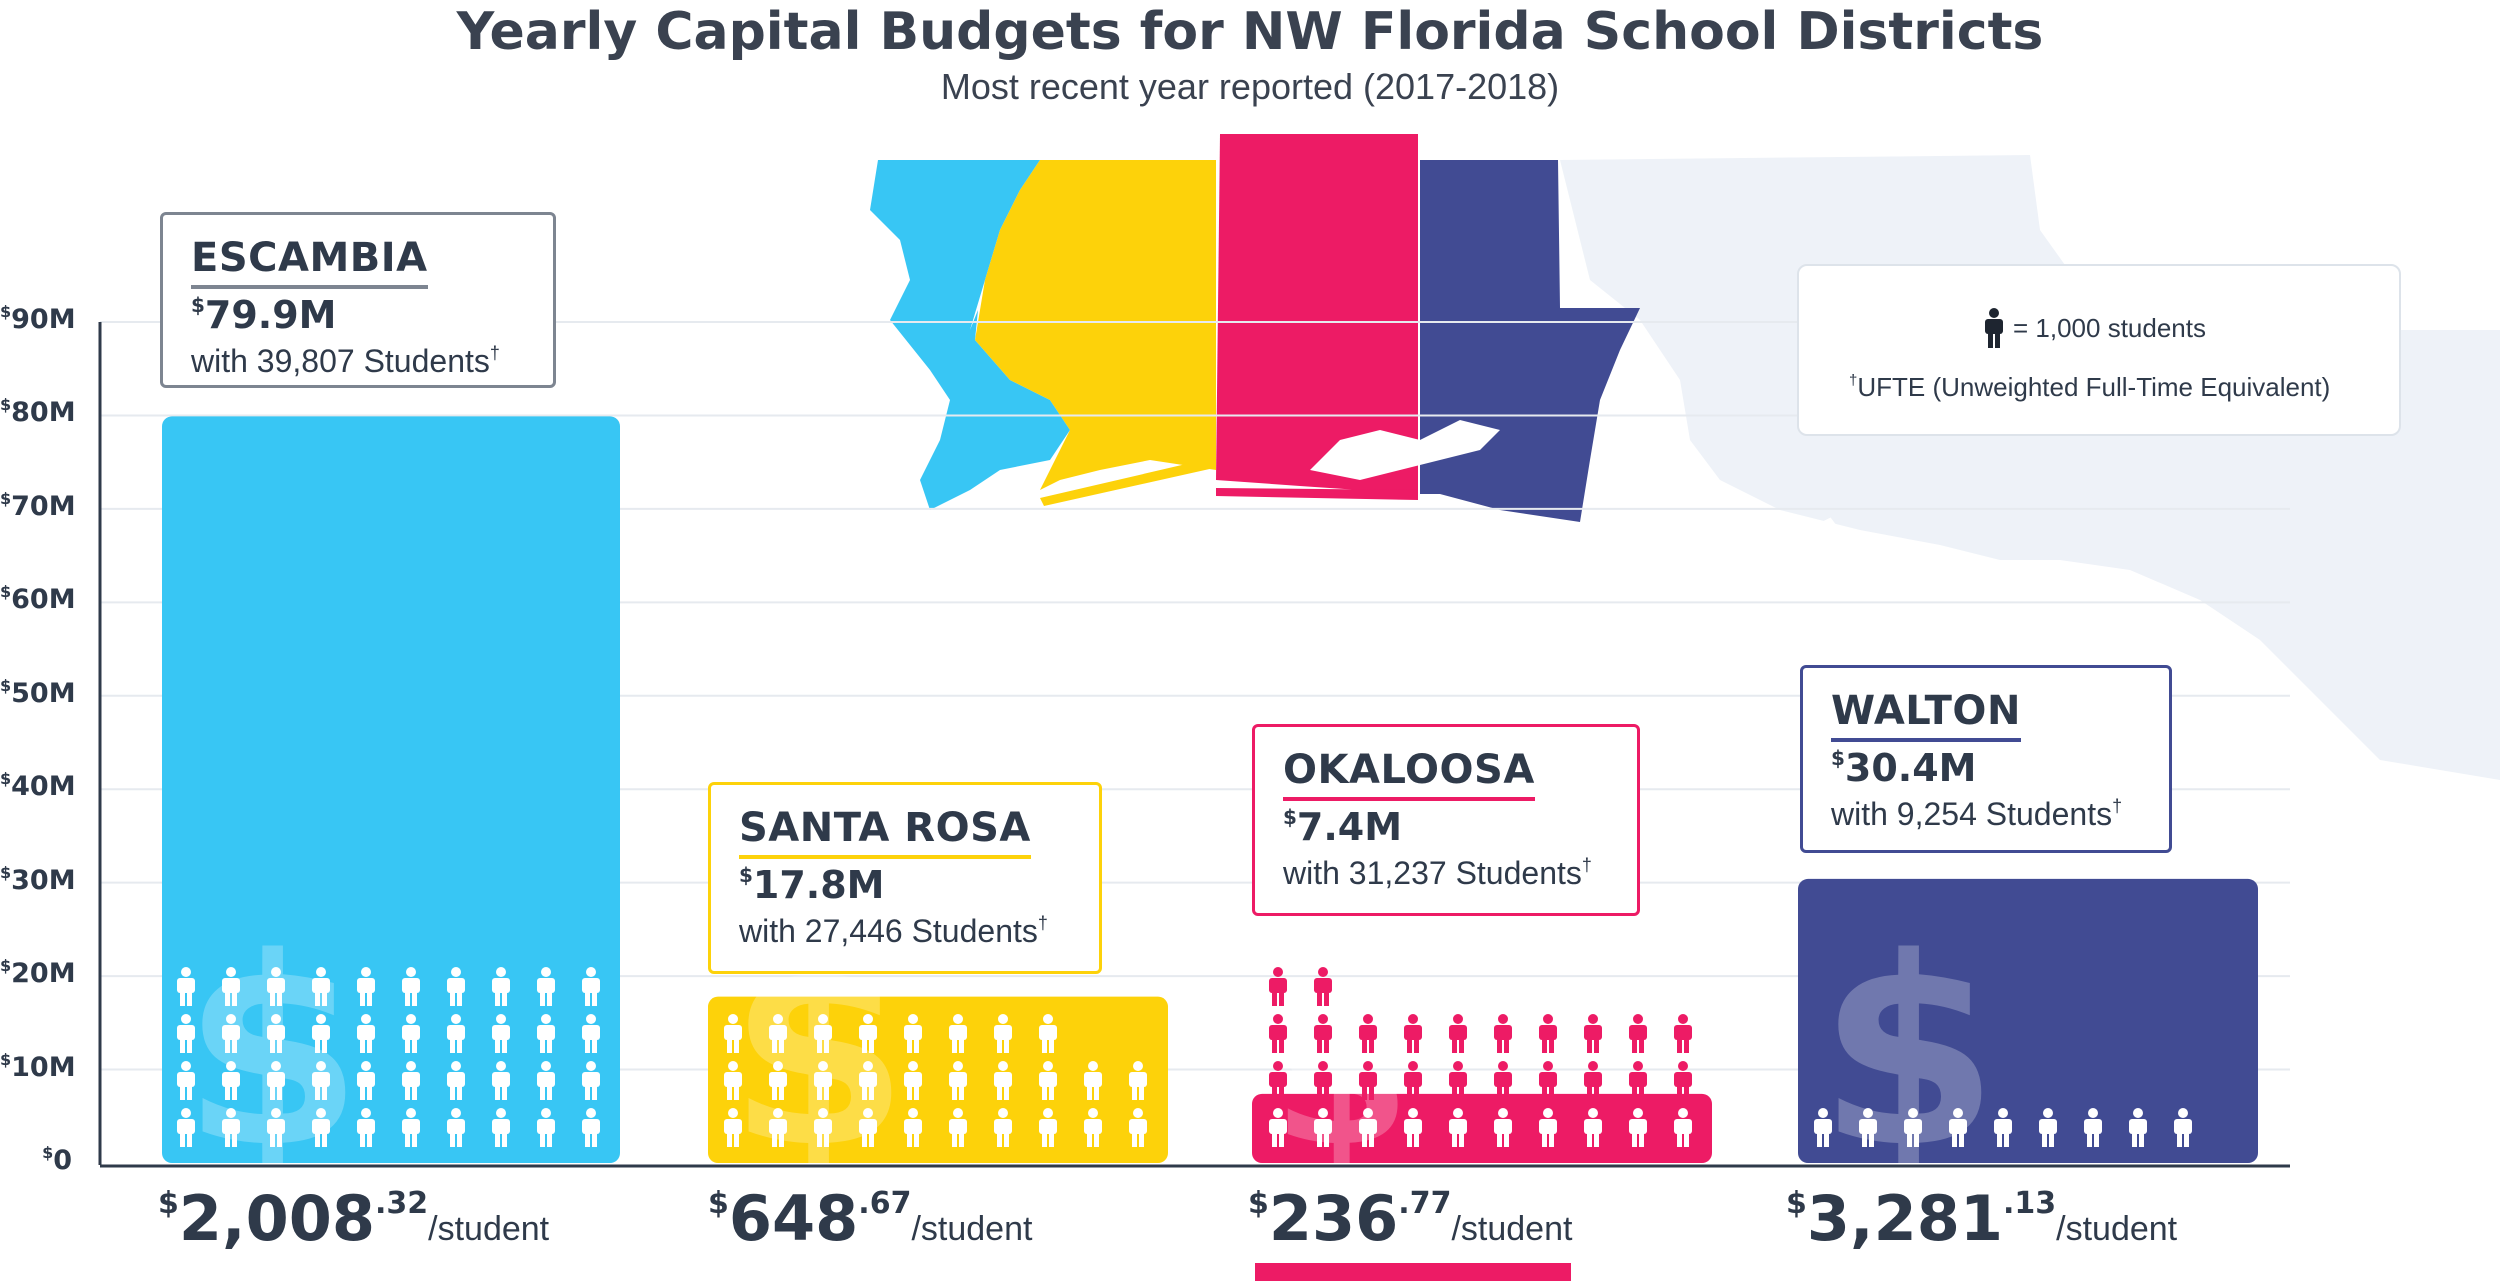  Describe the element at coordinates (2094, 328) in the screenshot. I see `legend-icon-row: = 1,000 students` at that location.